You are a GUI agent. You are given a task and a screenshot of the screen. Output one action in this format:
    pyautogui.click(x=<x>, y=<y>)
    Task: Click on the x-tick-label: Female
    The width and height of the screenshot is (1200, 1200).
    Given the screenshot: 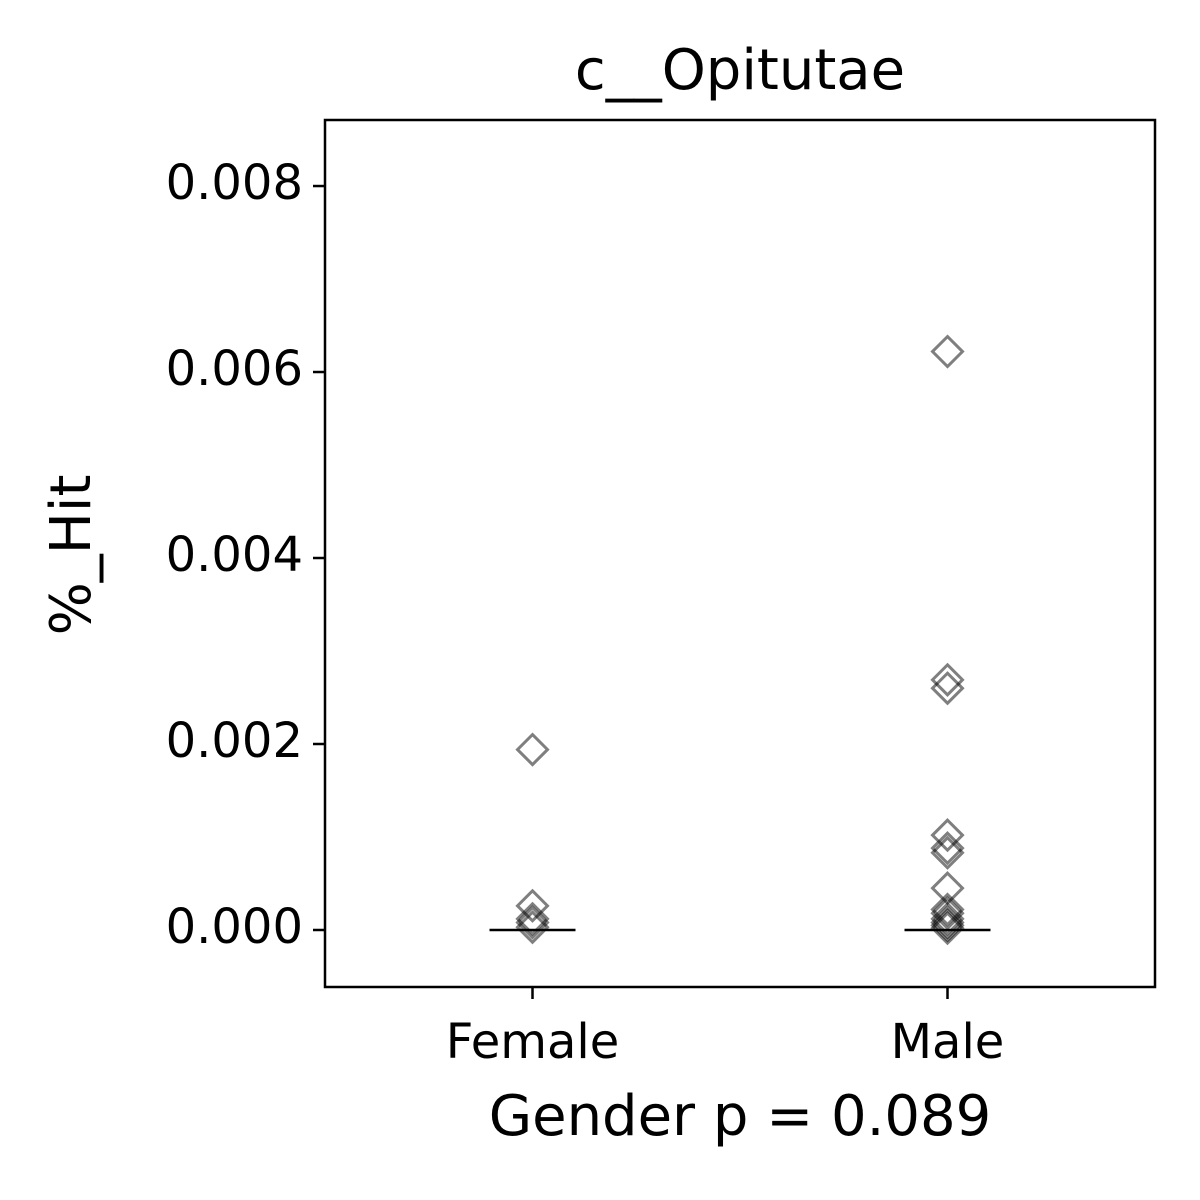 What is the action you would take?
    pyautogui.click(x=533, y=1042)
    